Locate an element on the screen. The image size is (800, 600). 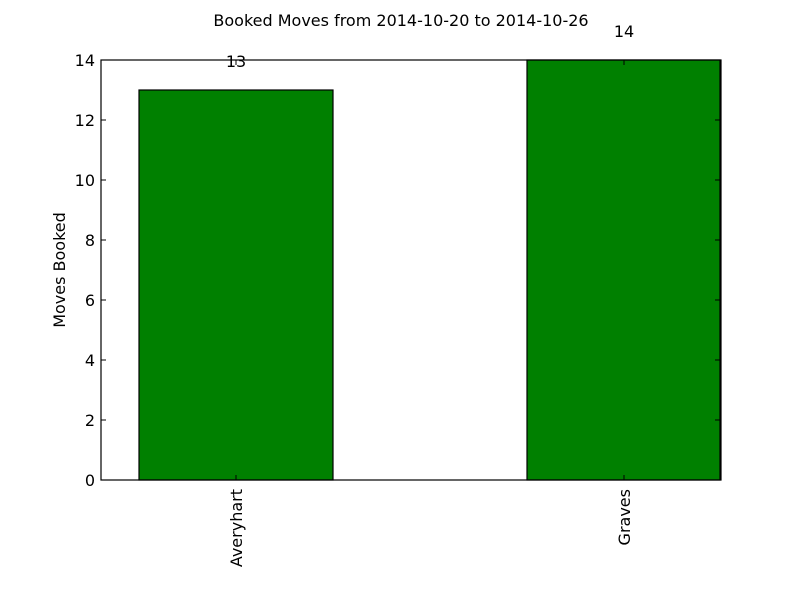
data-label-graves: 14 is located at coordinates (624, 31).